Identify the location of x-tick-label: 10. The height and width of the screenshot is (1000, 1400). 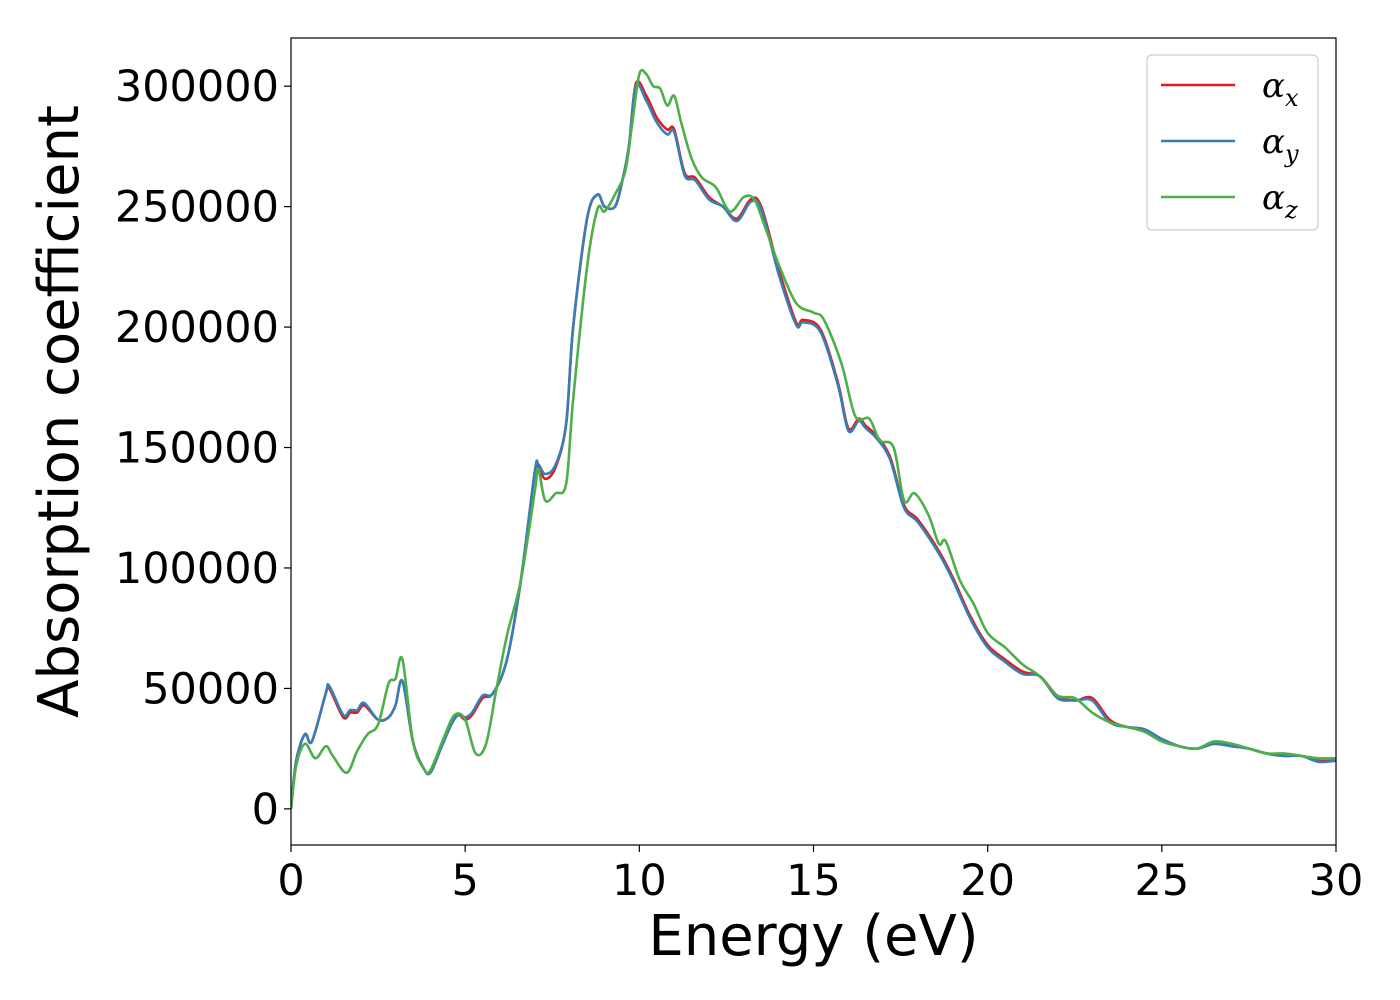
(639, 881).